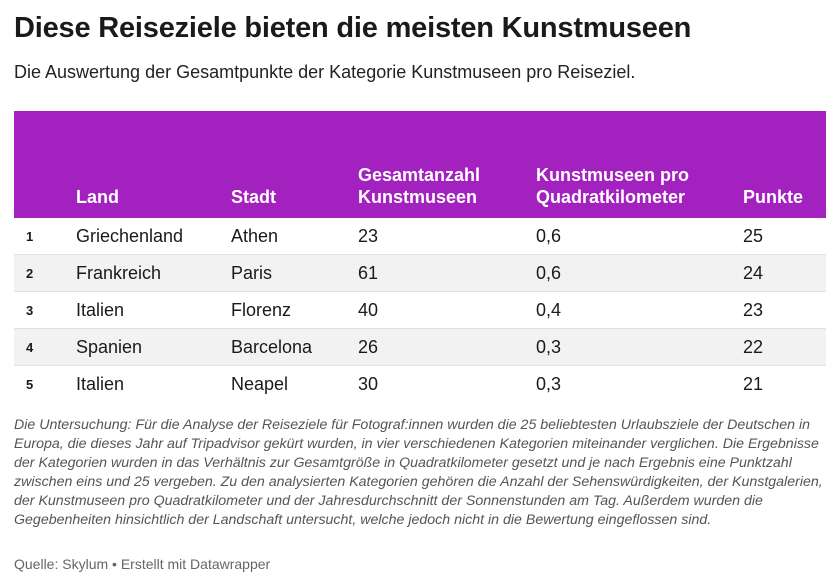 The height and width of the screenshot is (588, 840). What do you see at coordinates (447, 164) in the screenshot?
I see `header-gesamtanzahl: Gesamtanzahl Kunstmuseen` at bounding box center [447, 164].